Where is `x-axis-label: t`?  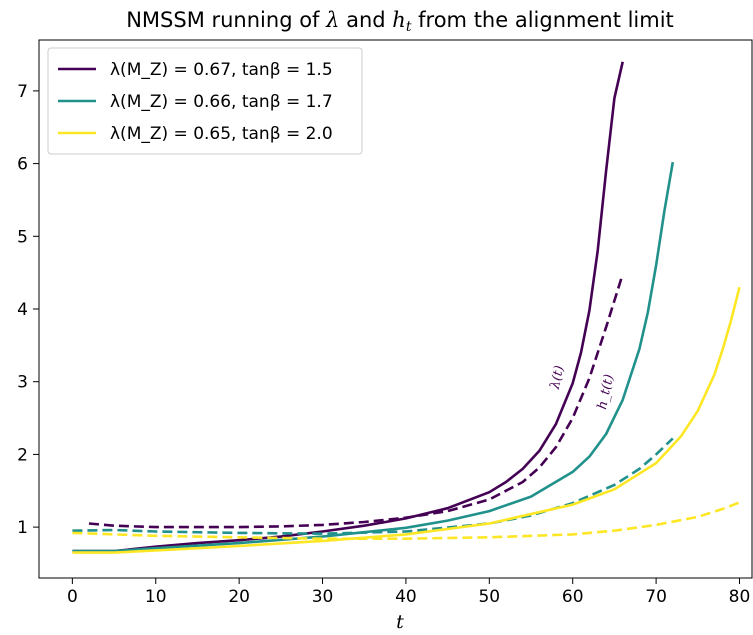 x-axis-label: t is located at coordinates (400, 622).